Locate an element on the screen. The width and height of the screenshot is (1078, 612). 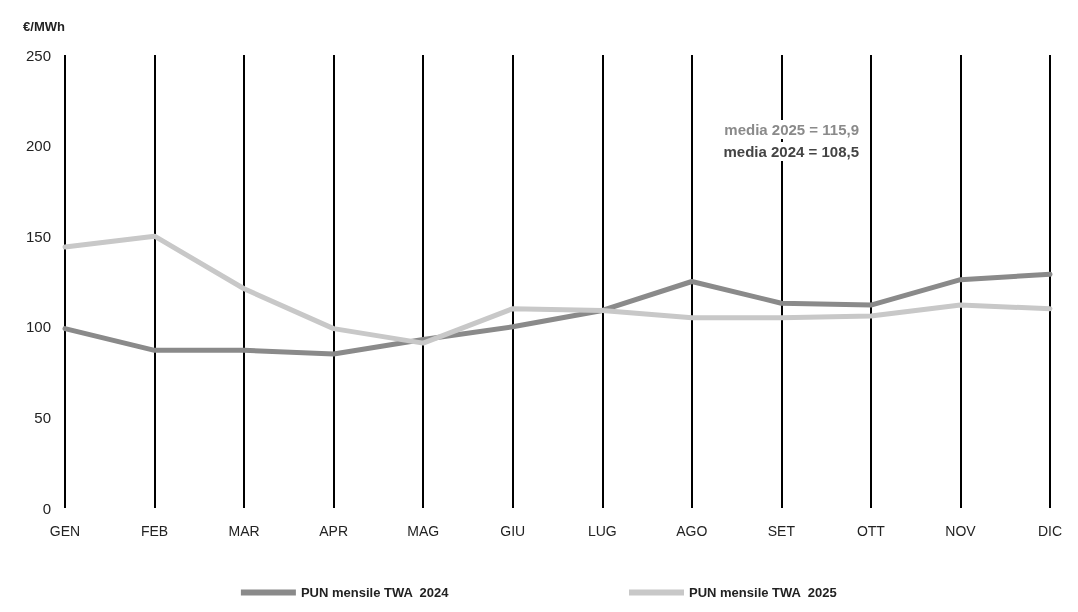
x-tick-label: NOV is located at coordinates (961, 531).